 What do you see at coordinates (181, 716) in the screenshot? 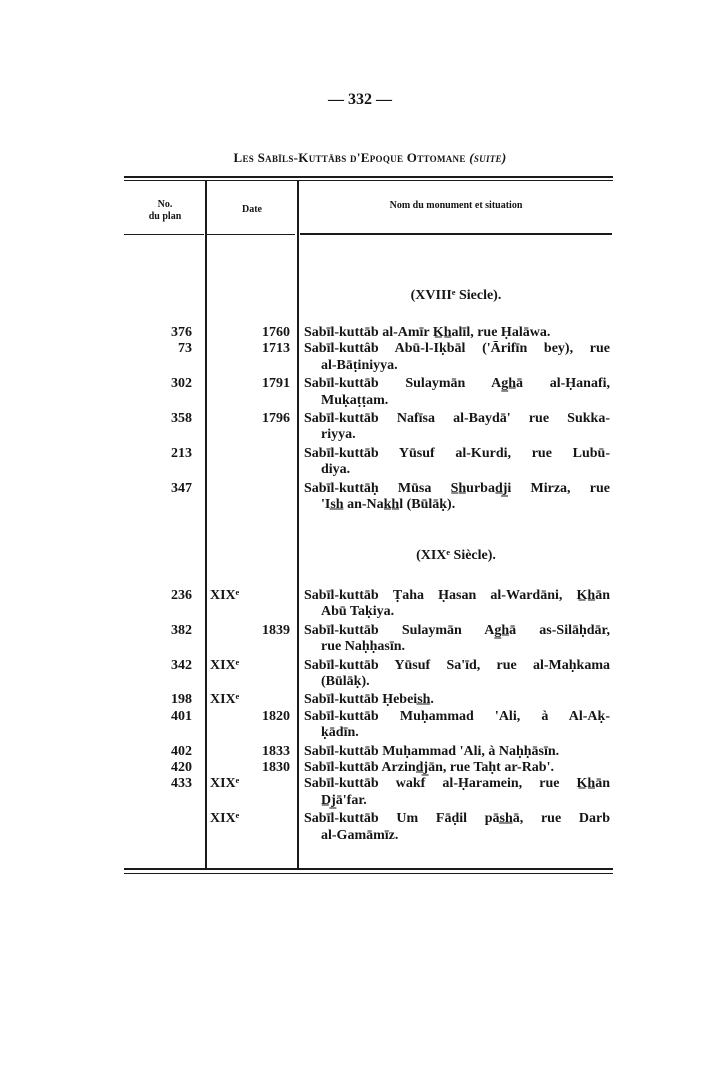
I see `plan-number: 401` at bounding box center [181, 716].